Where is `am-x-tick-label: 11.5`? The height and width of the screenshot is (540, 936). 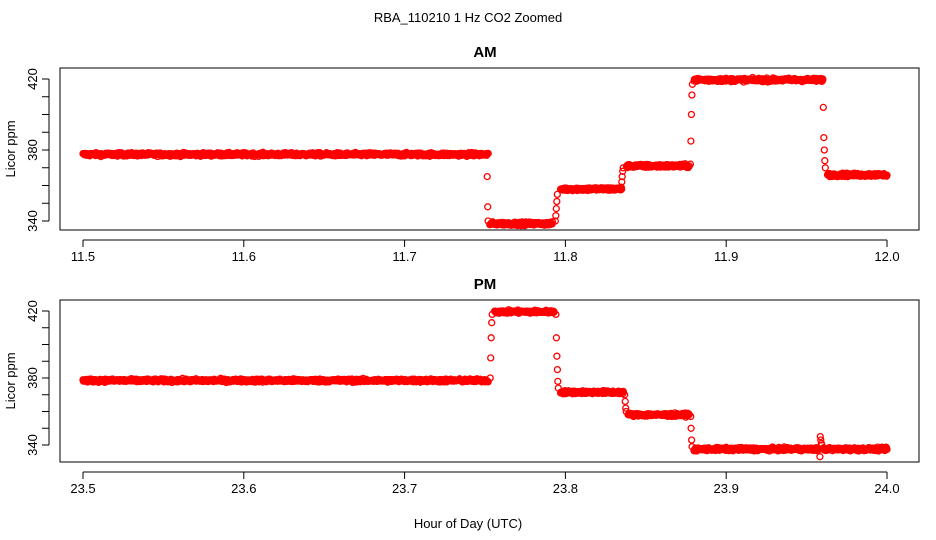 am-x-tick-label: 11.5 is located at coordinates (83, 256).